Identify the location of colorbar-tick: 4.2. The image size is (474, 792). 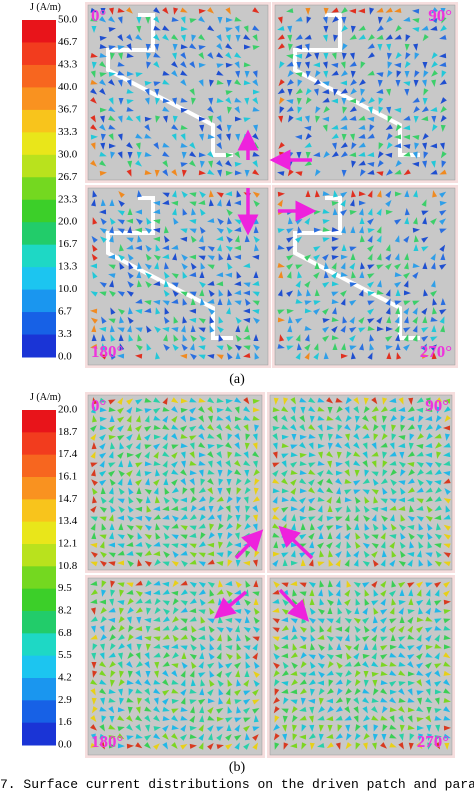
(65, 678).